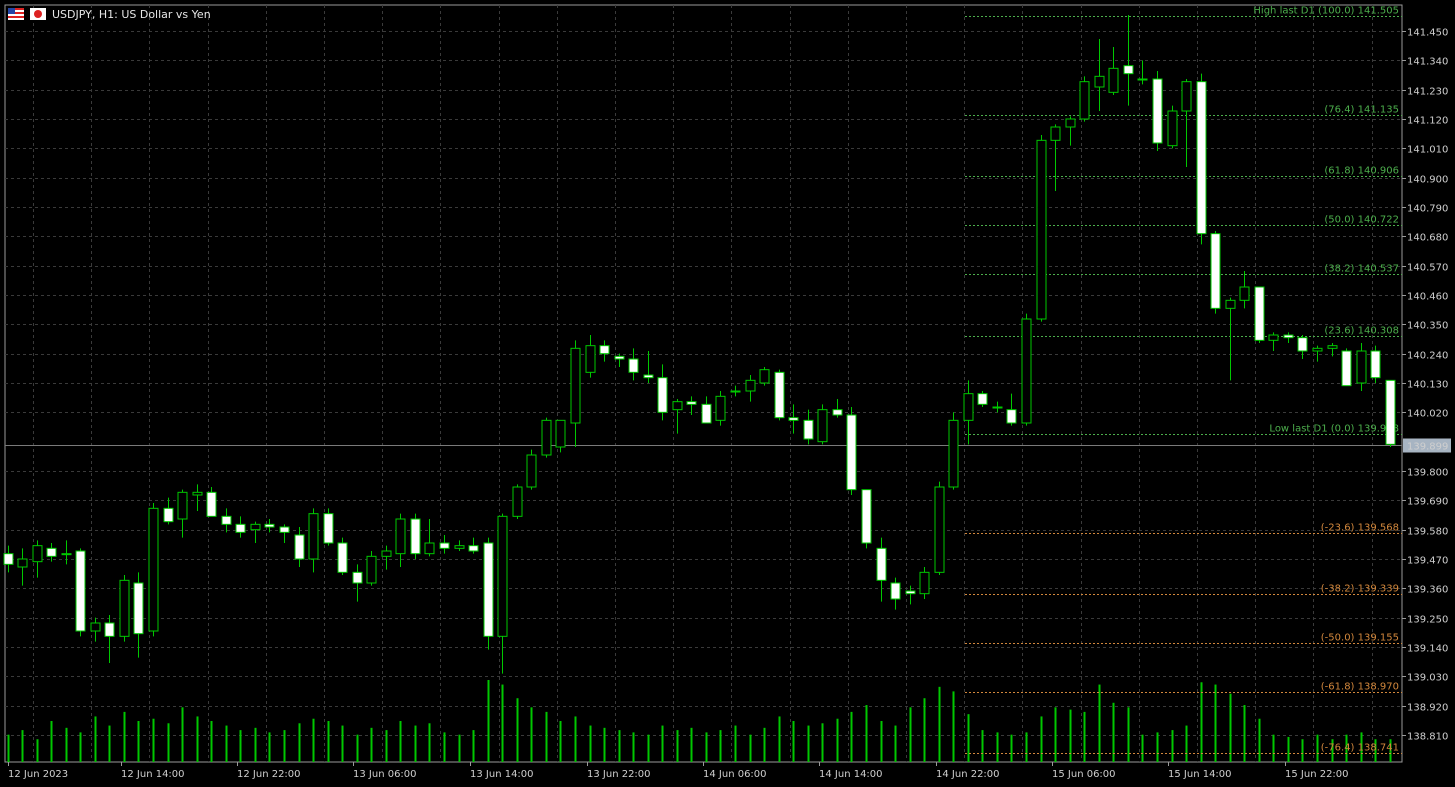 The height and width of the screenshot is (787, 1455). I want to click on x-tick-label: 14 Jun 14:00, so click(851, 774).